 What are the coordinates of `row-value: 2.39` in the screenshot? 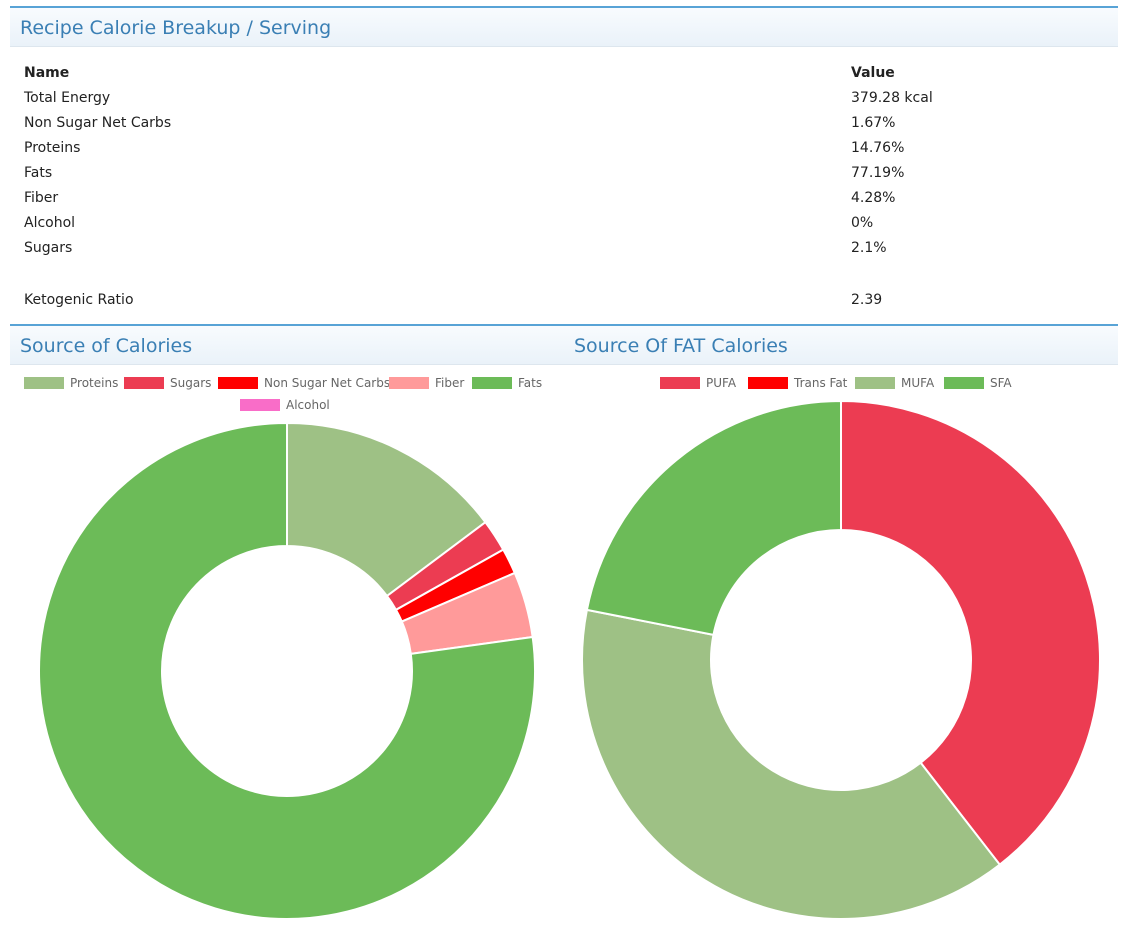 It's located at (867, 300).